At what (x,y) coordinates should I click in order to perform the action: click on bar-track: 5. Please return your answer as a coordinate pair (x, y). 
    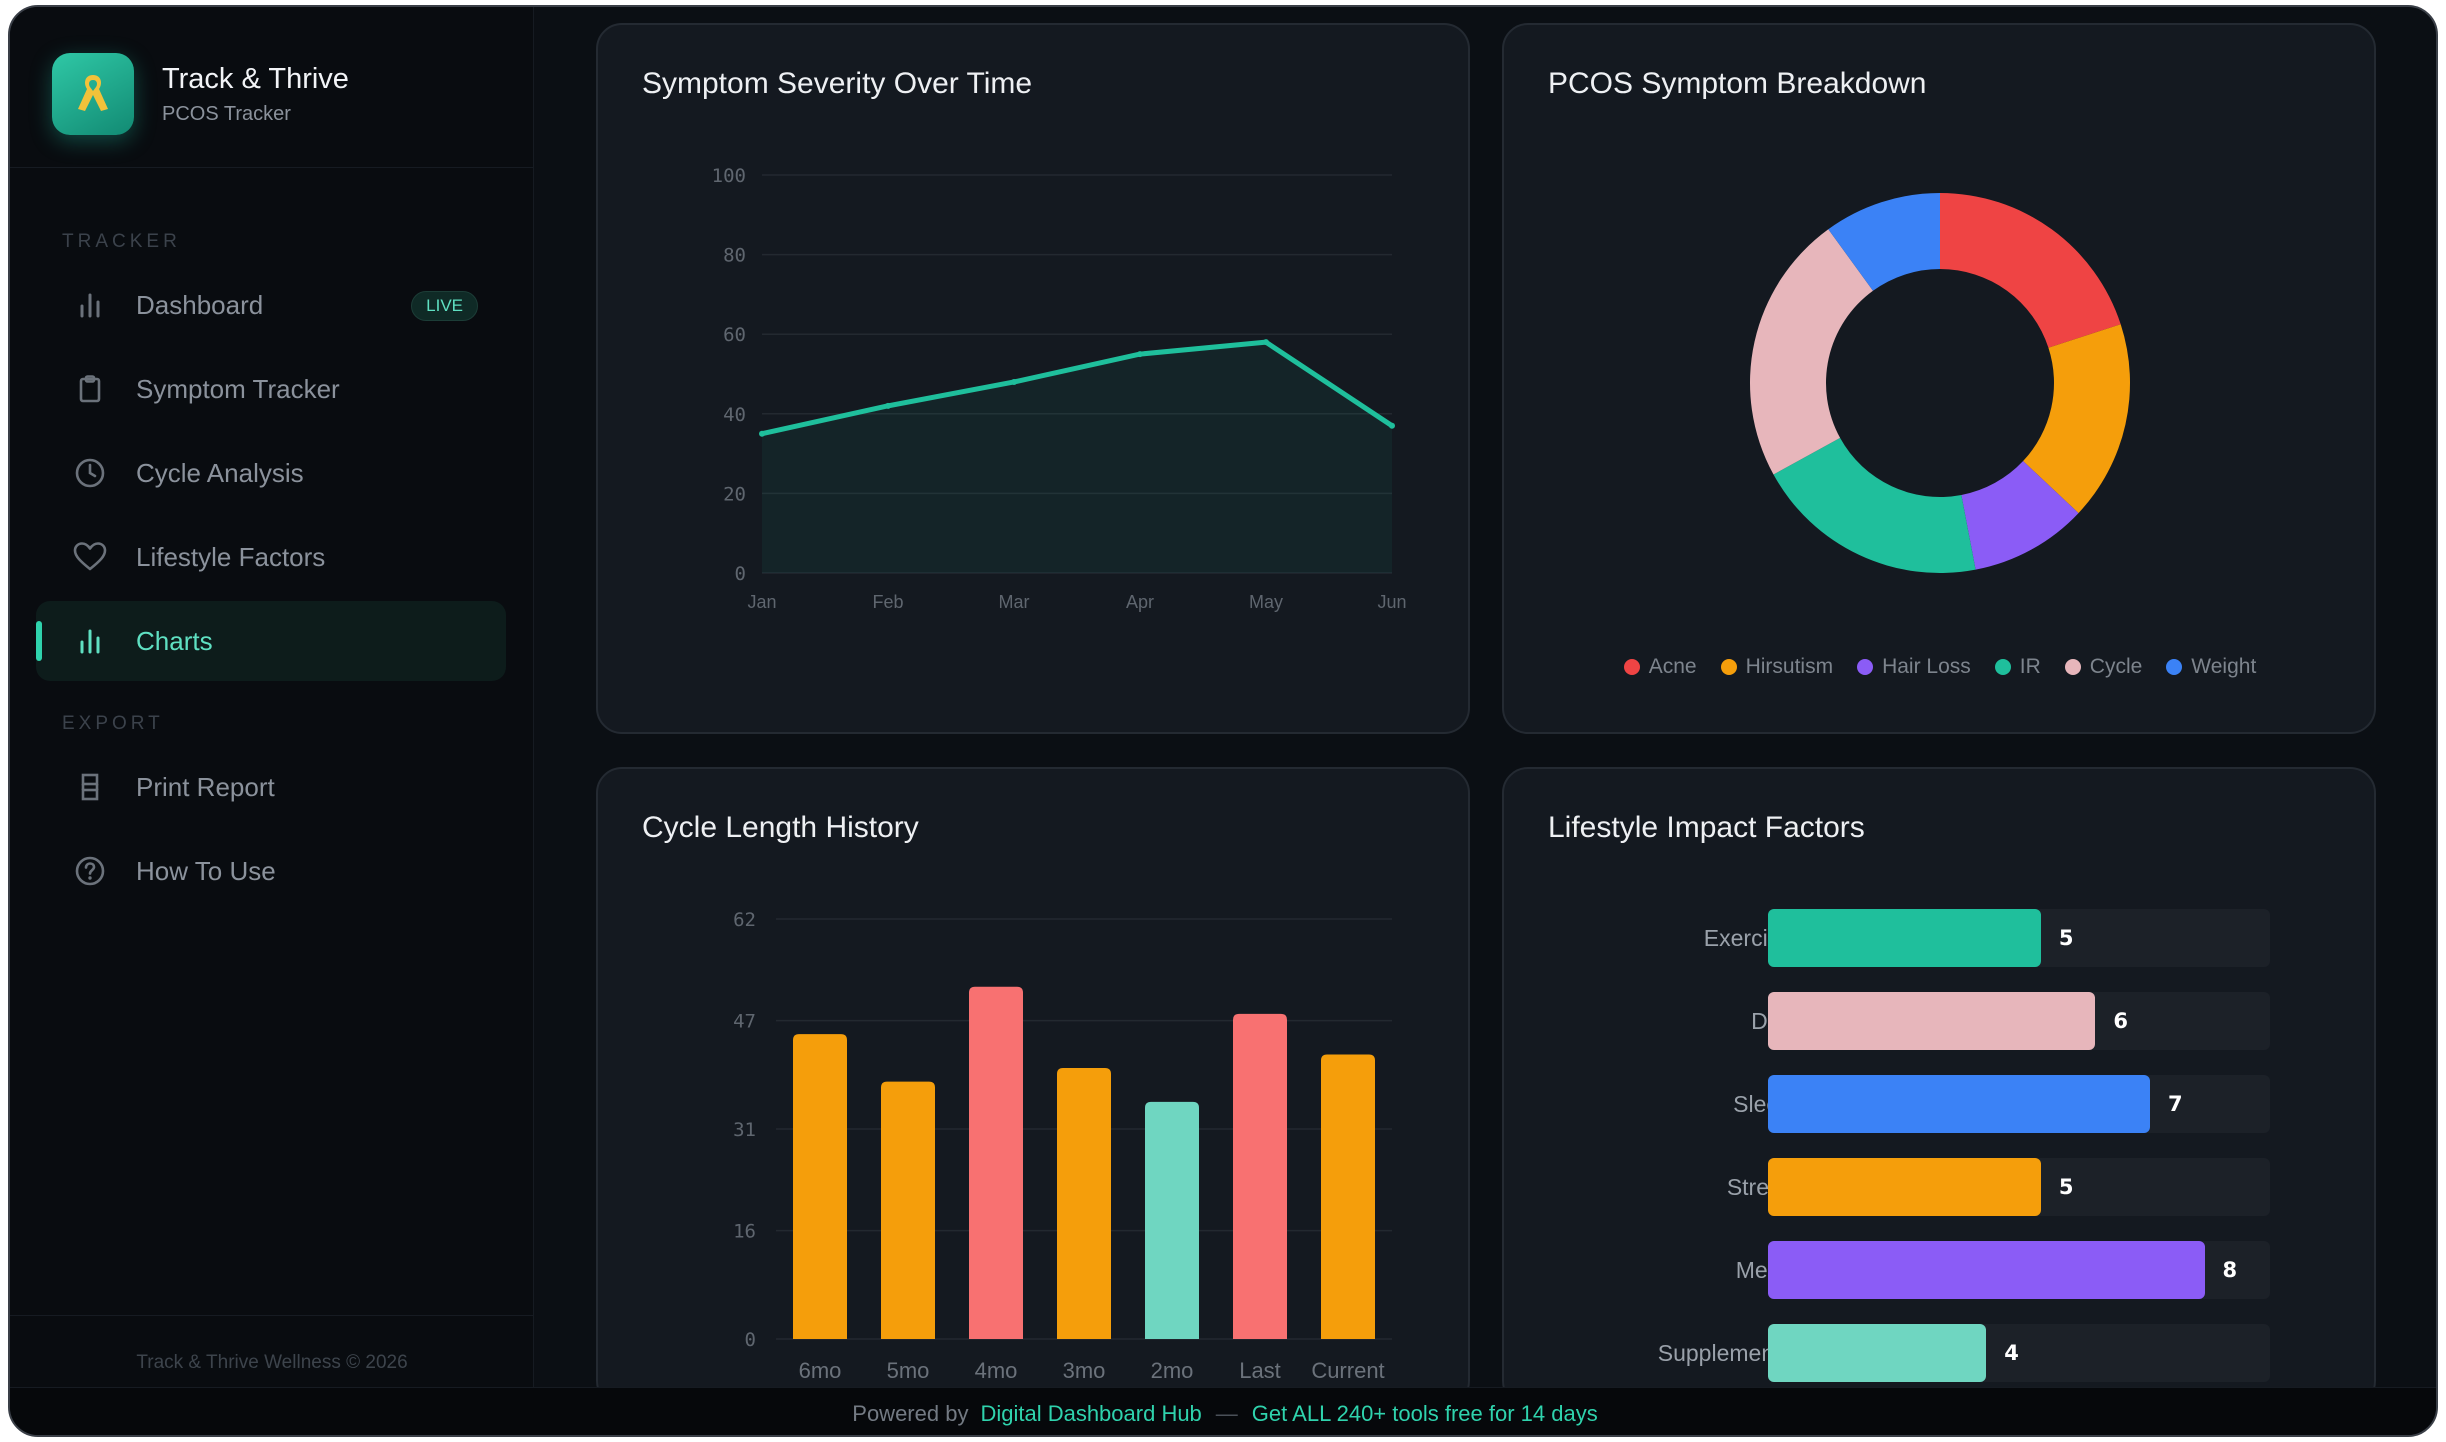
    Looking at the image, I should click on (2019, 1187).